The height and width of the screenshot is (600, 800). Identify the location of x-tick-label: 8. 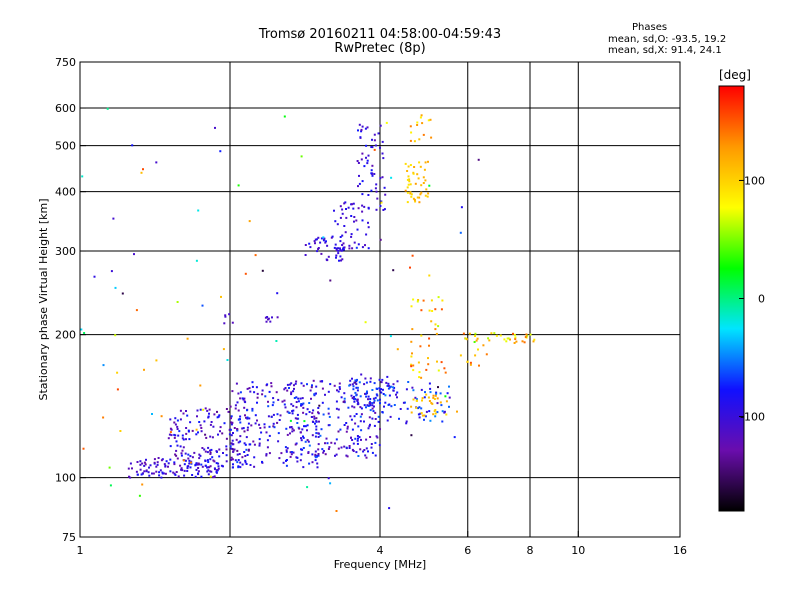
(530, 550).